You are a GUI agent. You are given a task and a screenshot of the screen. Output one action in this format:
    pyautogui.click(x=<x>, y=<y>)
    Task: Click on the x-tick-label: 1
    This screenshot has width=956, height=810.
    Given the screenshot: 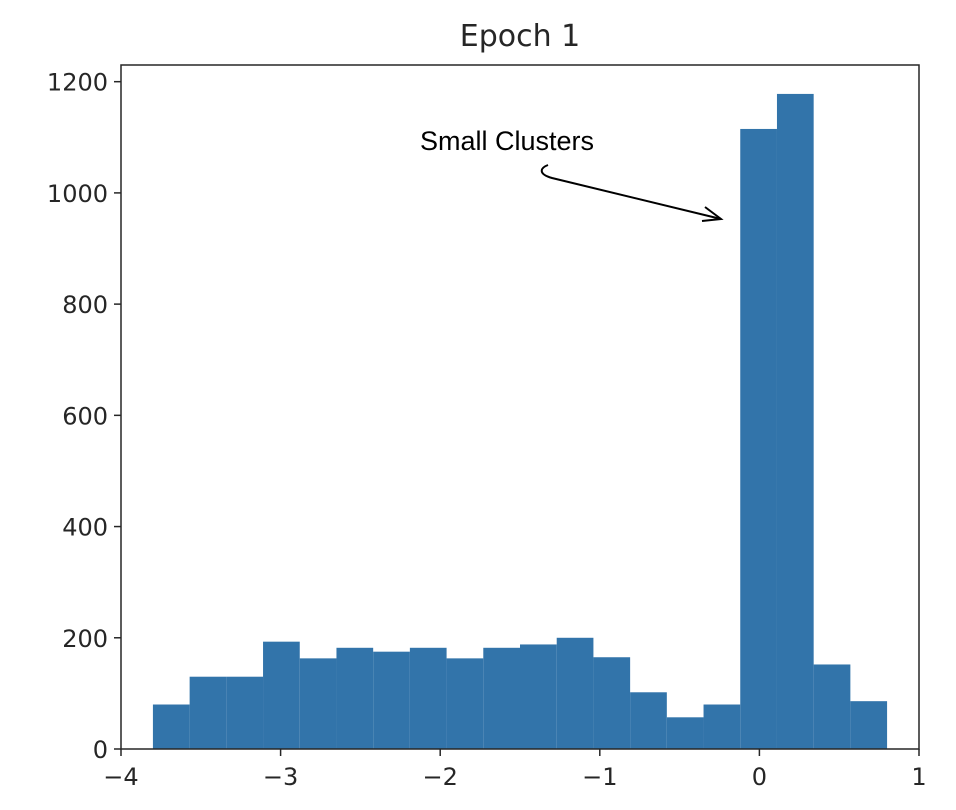 What is the action you would take?
    pyautogui.click(x=918, y=777)
    